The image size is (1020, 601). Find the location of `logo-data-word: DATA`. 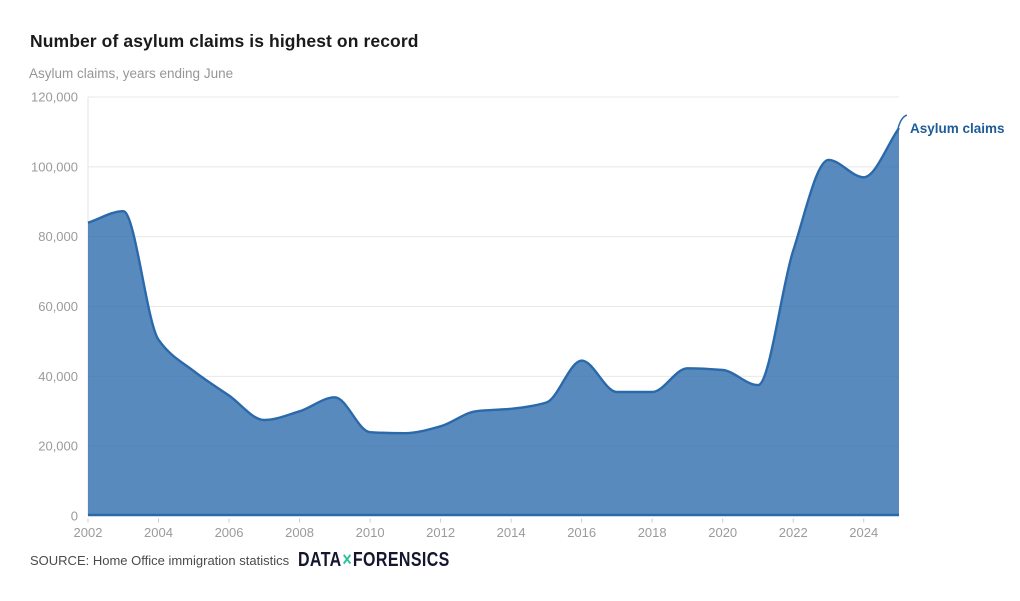

logo-data-word: DATA is located at coordinates (320, 559).